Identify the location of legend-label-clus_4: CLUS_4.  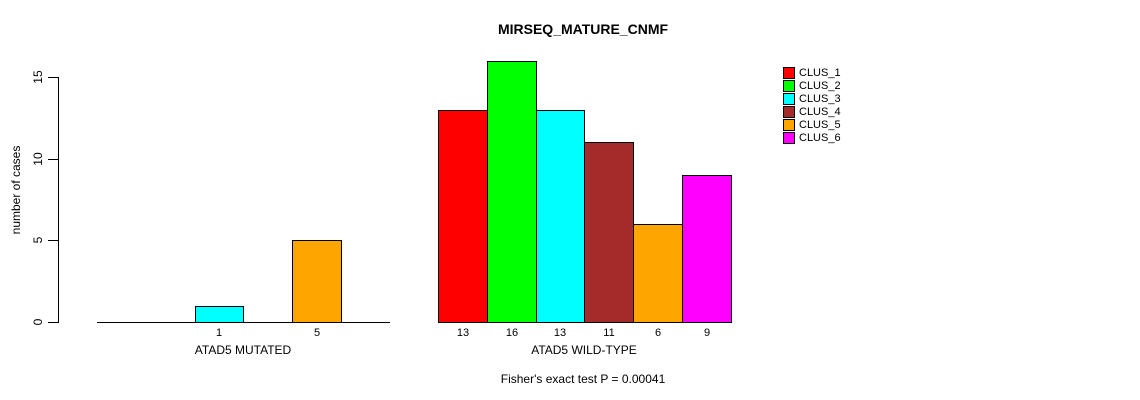
(820, 112).